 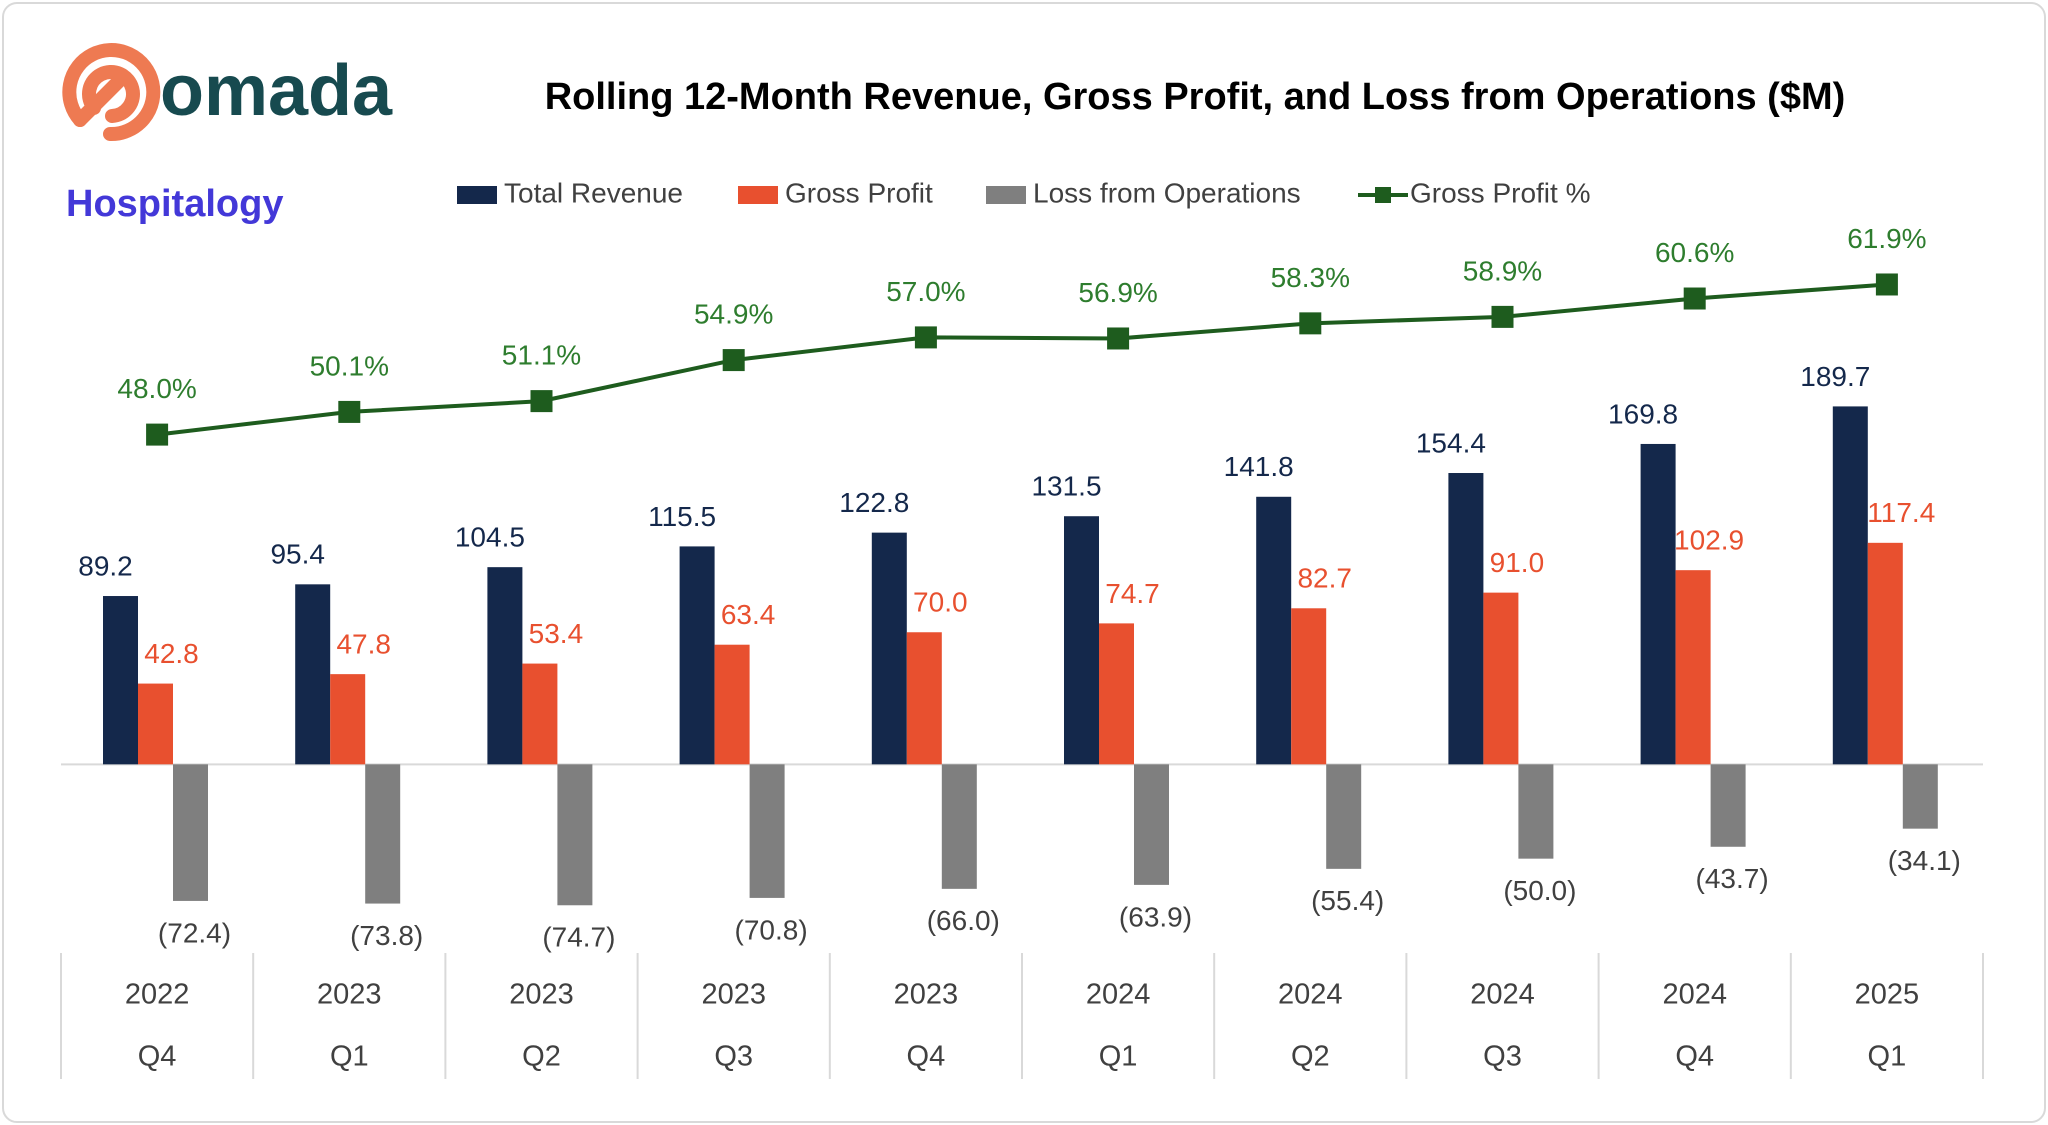 What do you see at coordinates (1502, 1057) in the screenshot?
I see `x-tick-quarter: Q3` at bounding box center [1502, 1057].